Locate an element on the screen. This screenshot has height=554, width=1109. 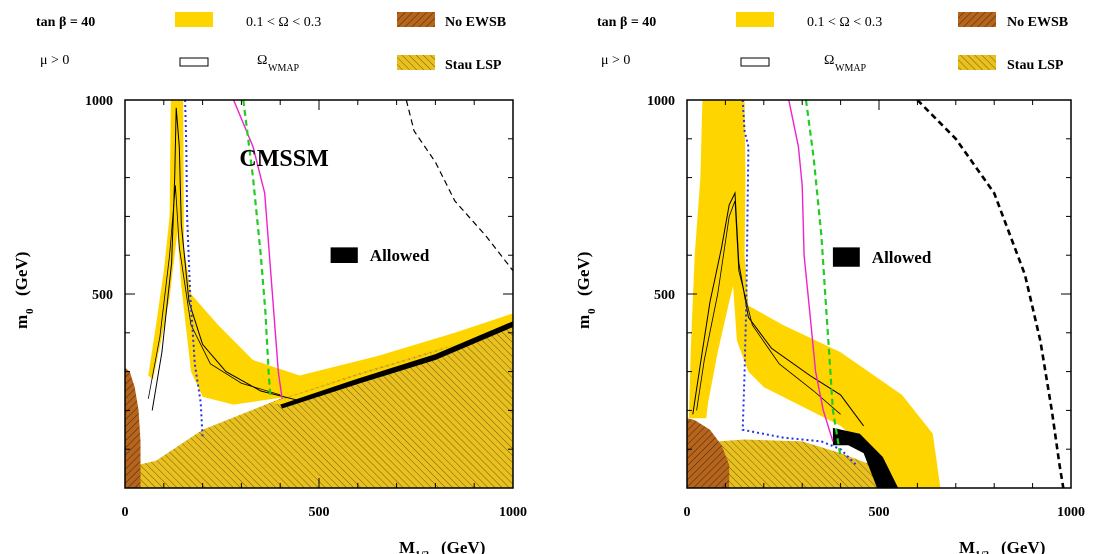
omega-strip-region is located at coordinates (392, 363).